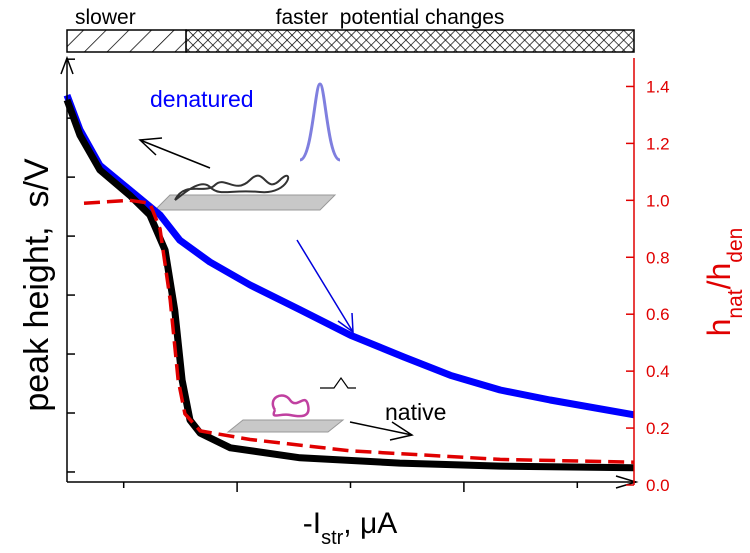 The image size is (750, 553). I want to click on y2-axis-title-part: /h, so click(719, 276).